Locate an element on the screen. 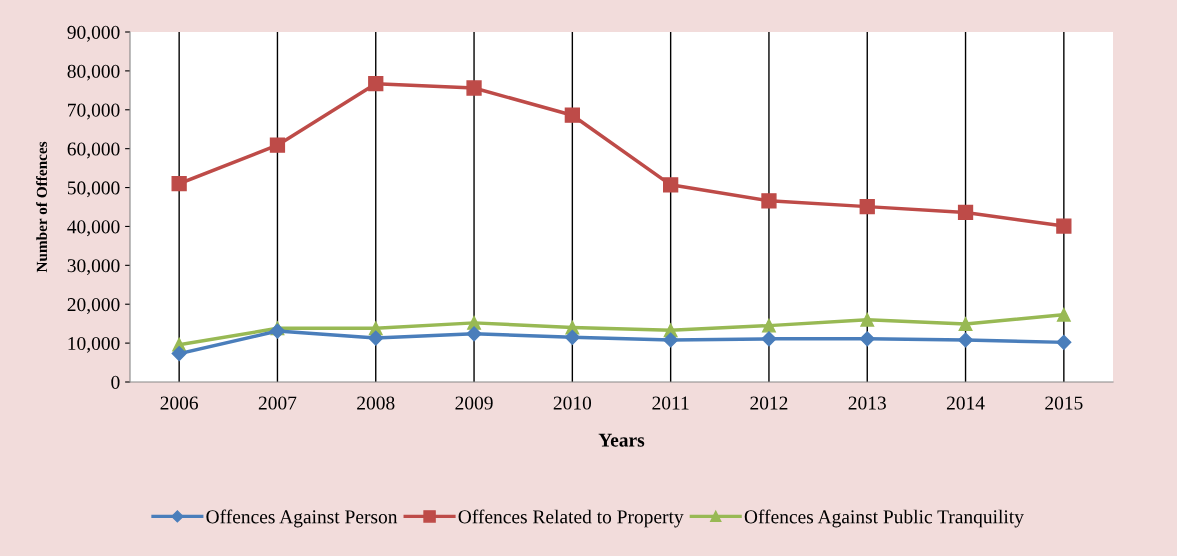 The width and height of the screenshot is (1177, 556). y-tick-label: 60,000 is located at coordinates (93, 150).